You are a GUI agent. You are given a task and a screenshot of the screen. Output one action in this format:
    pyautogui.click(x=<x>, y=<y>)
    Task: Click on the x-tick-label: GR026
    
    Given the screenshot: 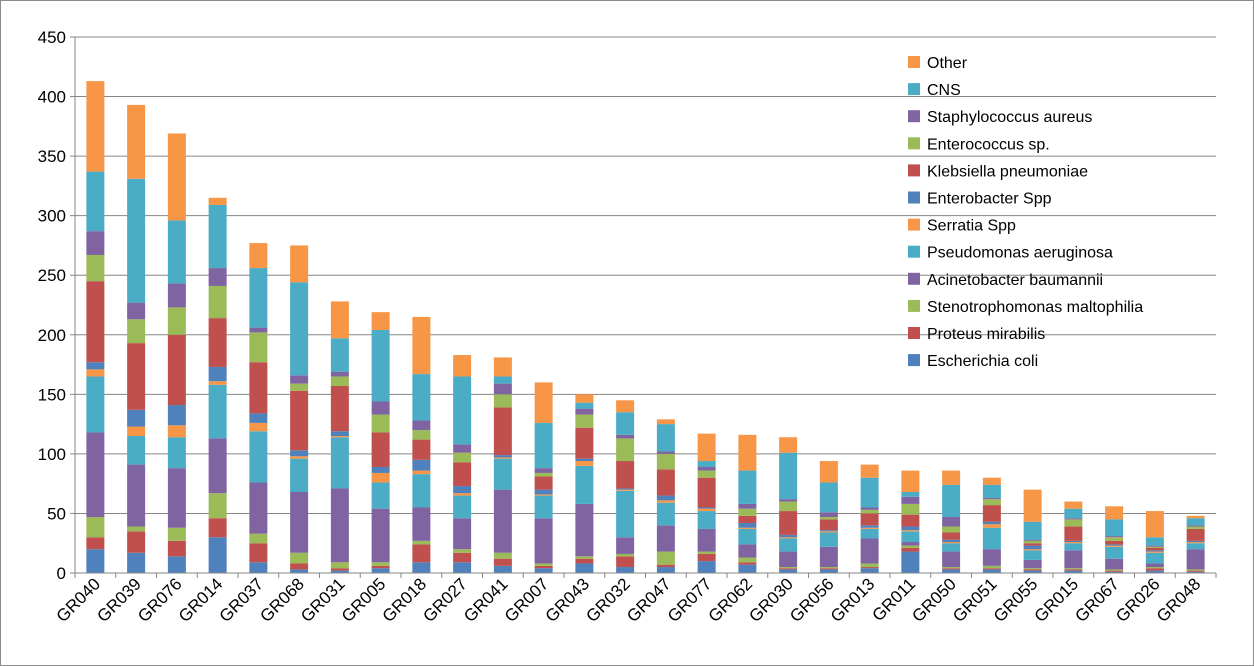 What is the action you would take?
    pyautogui.click(x=1138, y=600)
    